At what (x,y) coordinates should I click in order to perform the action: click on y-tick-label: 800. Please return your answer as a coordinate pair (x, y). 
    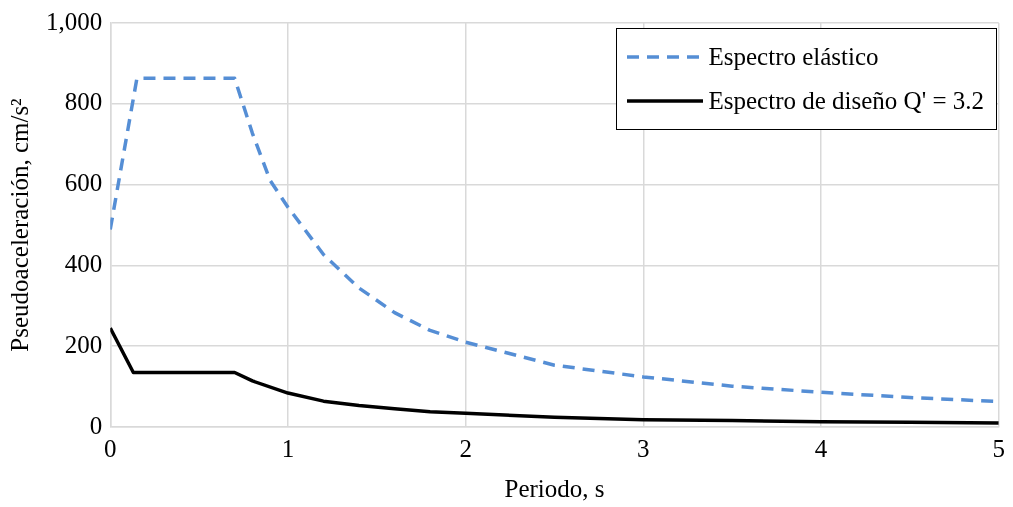
    Looking at the image, I should click on (83, 102).